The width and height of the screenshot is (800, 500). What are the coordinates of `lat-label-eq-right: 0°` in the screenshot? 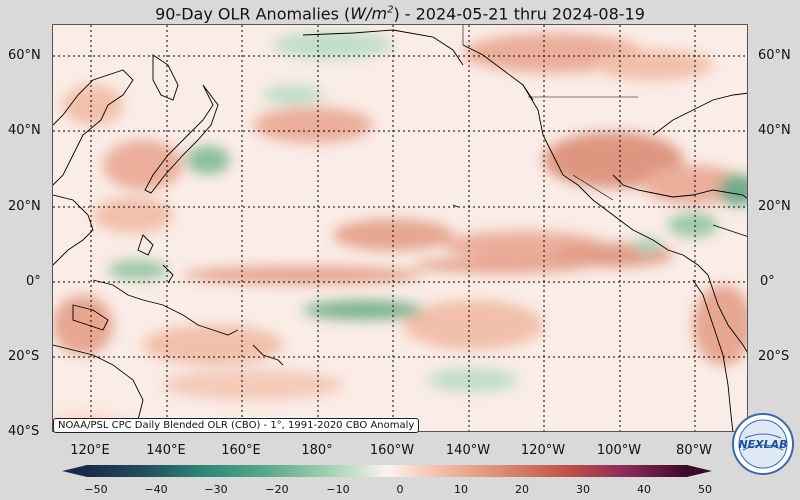 It's located at (767, 281).